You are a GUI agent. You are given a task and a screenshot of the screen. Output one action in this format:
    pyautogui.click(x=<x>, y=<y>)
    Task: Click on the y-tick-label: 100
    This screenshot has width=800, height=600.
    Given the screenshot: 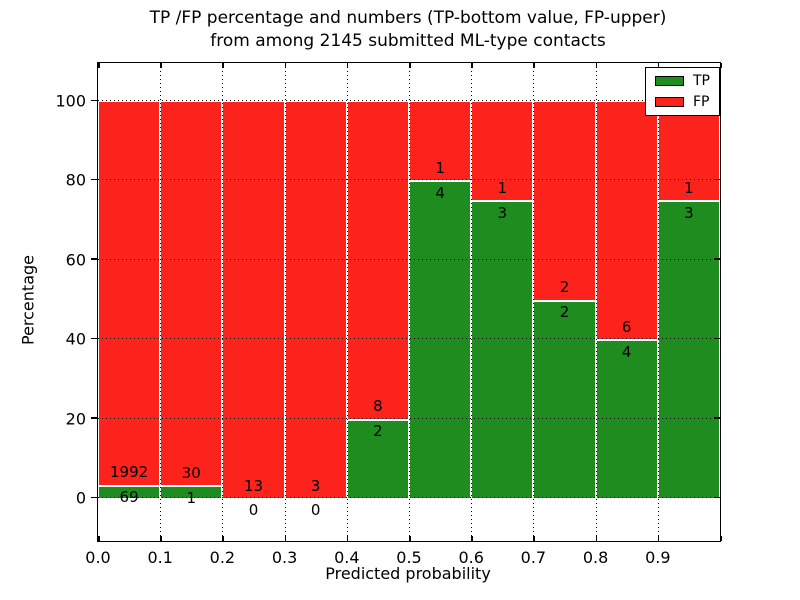 What is the action you would take?
    pyautogui.click(x=70, y=101)
    